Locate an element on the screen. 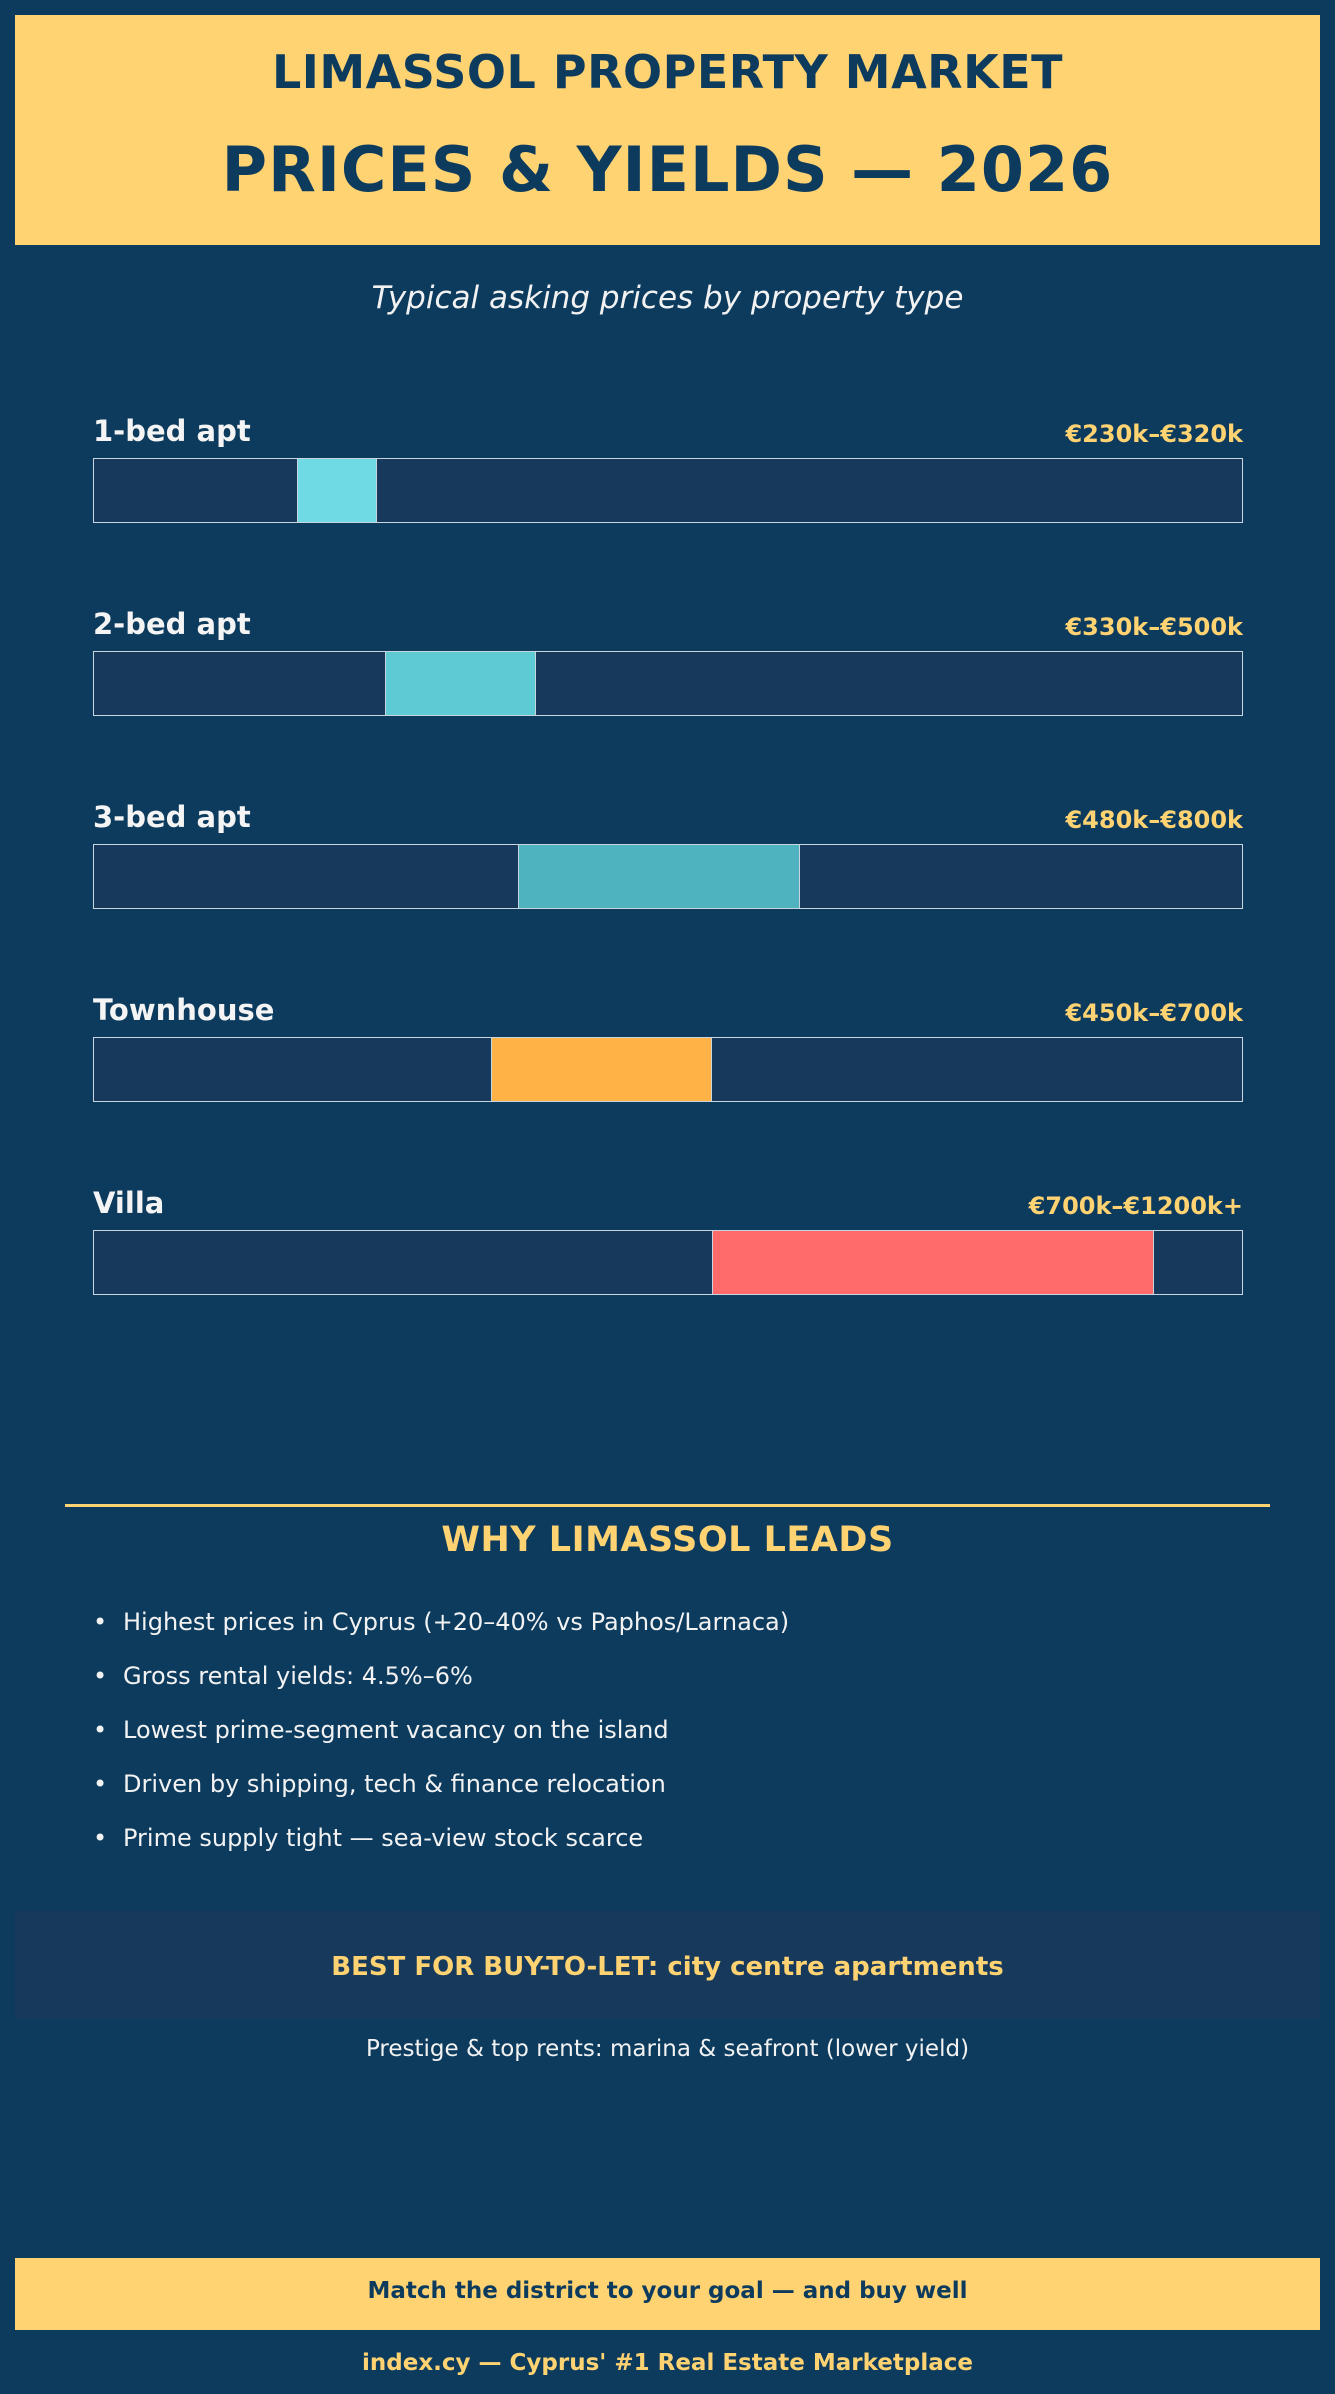  section-divider is located at coordinates (667, 1505).